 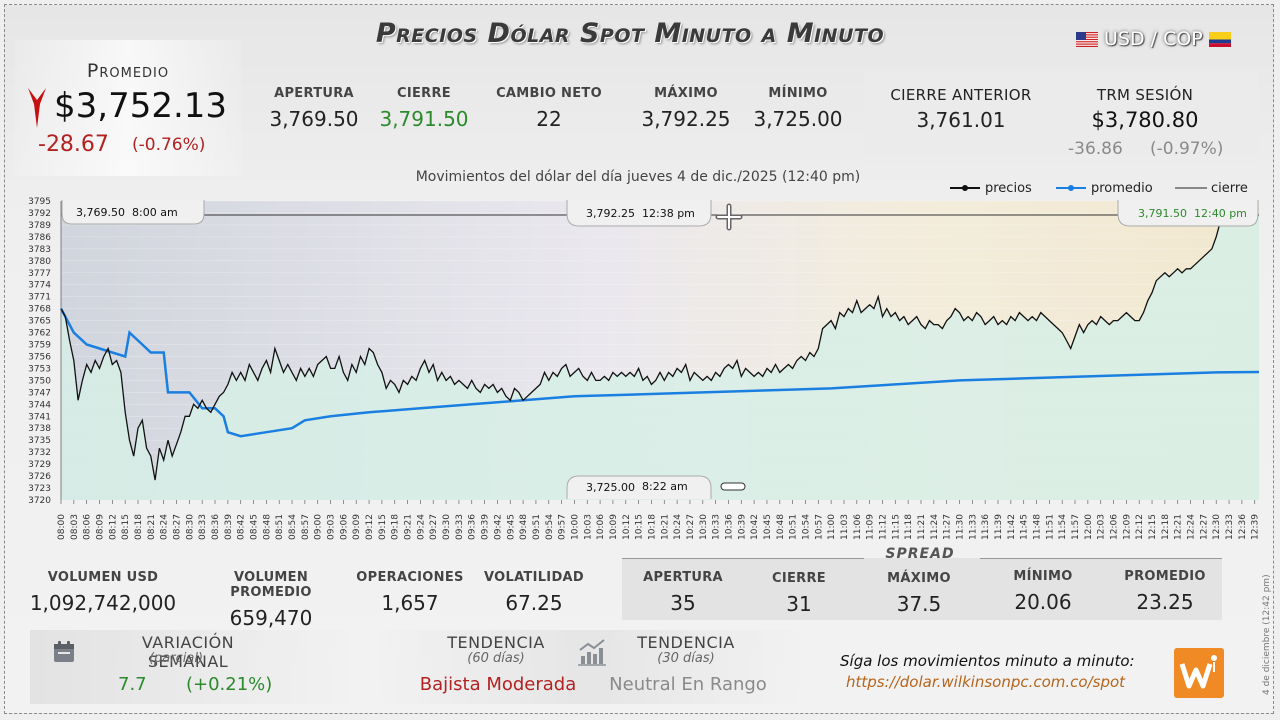 I want to click on x-tick-label: 11:57, so click(x=1076, y=527).